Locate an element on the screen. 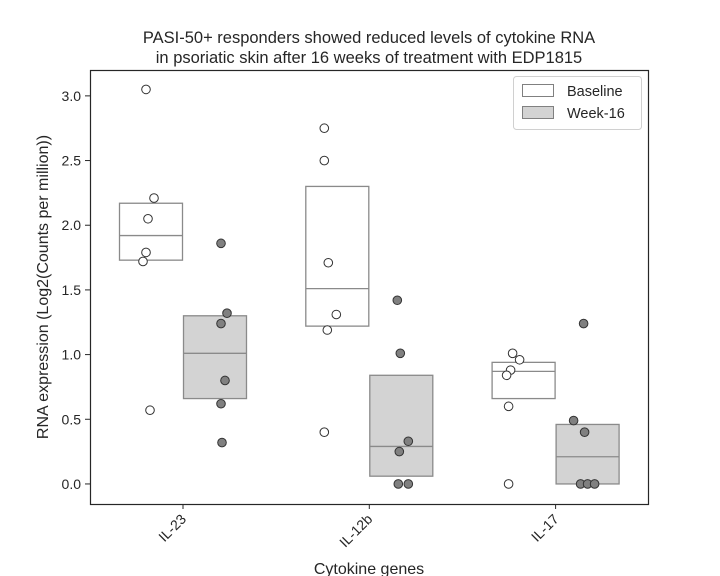 The height and width of the screenshot is (576, 720). y-tick-label: 0.5 is located at coordinates (72, 419).